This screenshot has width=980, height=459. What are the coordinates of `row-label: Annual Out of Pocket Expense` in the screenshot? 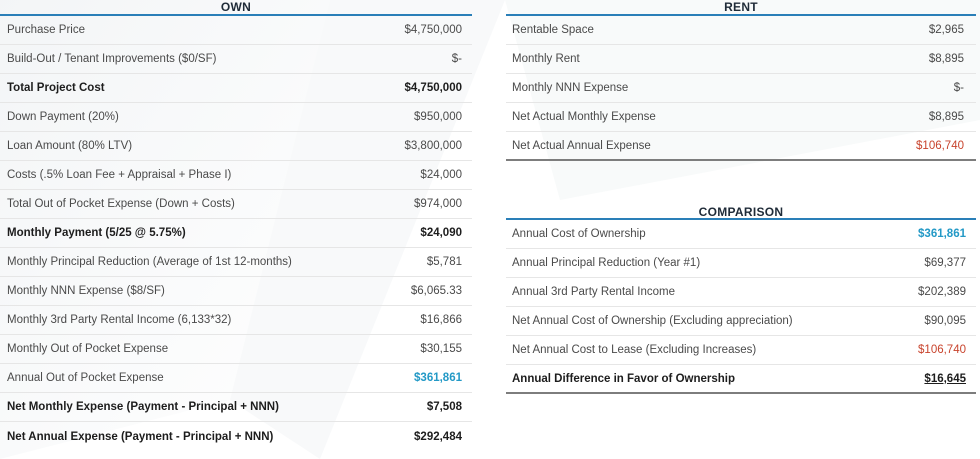 It's located at (85, 378).